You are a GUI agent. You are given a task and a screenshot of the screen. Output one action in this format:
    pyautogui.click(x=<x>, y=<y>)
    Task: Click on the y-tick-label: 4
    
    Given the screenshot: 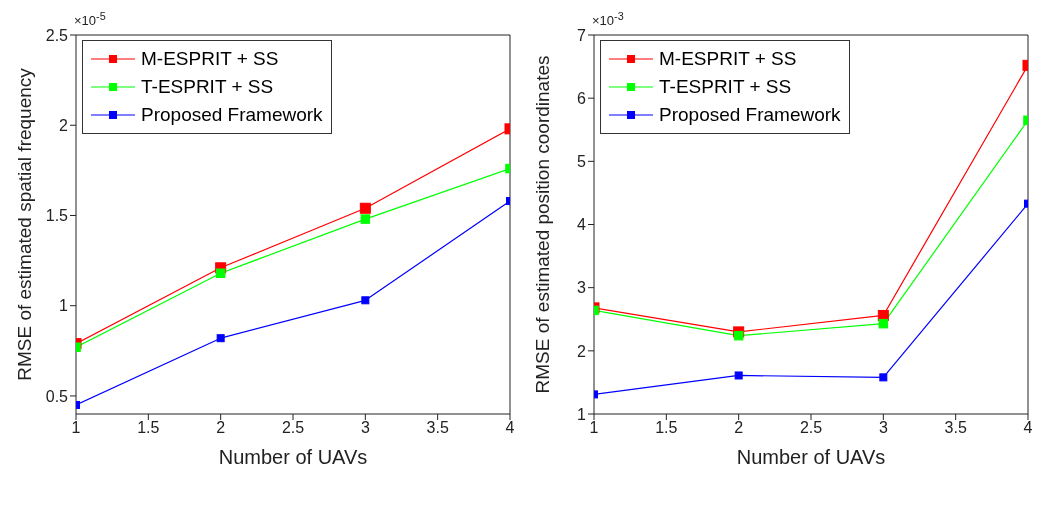 What is the action you would take?
    pyautogui.click(x=582, y=225)
    